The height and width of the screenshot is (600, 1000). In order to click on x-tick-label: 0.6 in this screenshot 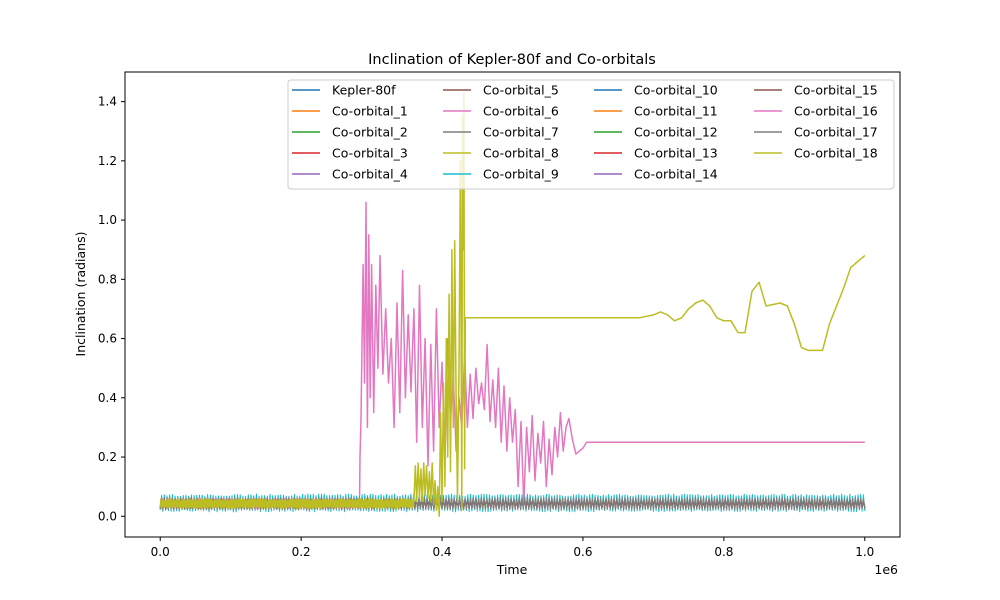, I will do `click(582, 552)`.